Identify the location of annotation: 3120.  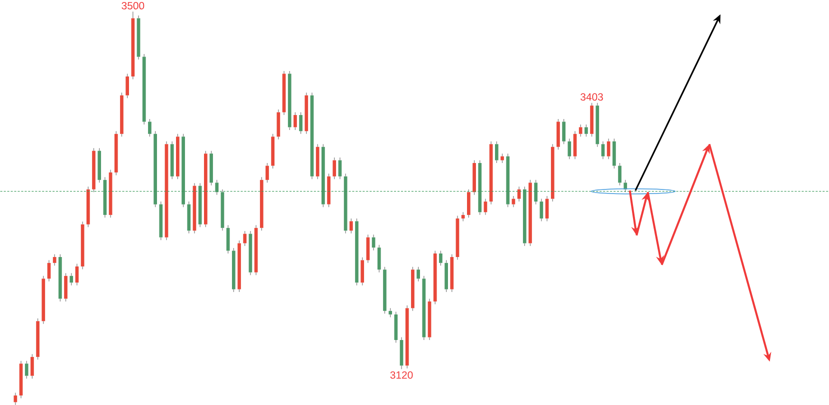
(401, 375).